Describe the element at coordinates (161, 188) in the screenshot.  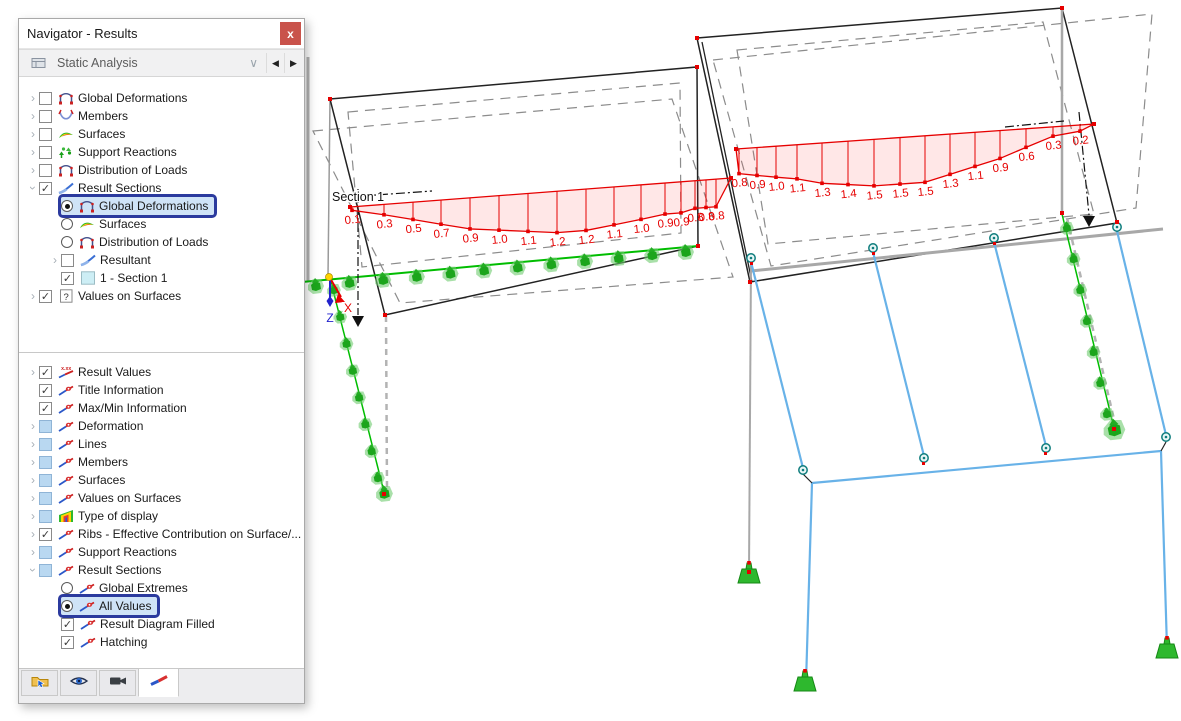
I see `tree-item-result-sections: › ✓ Result Sections` at that location.